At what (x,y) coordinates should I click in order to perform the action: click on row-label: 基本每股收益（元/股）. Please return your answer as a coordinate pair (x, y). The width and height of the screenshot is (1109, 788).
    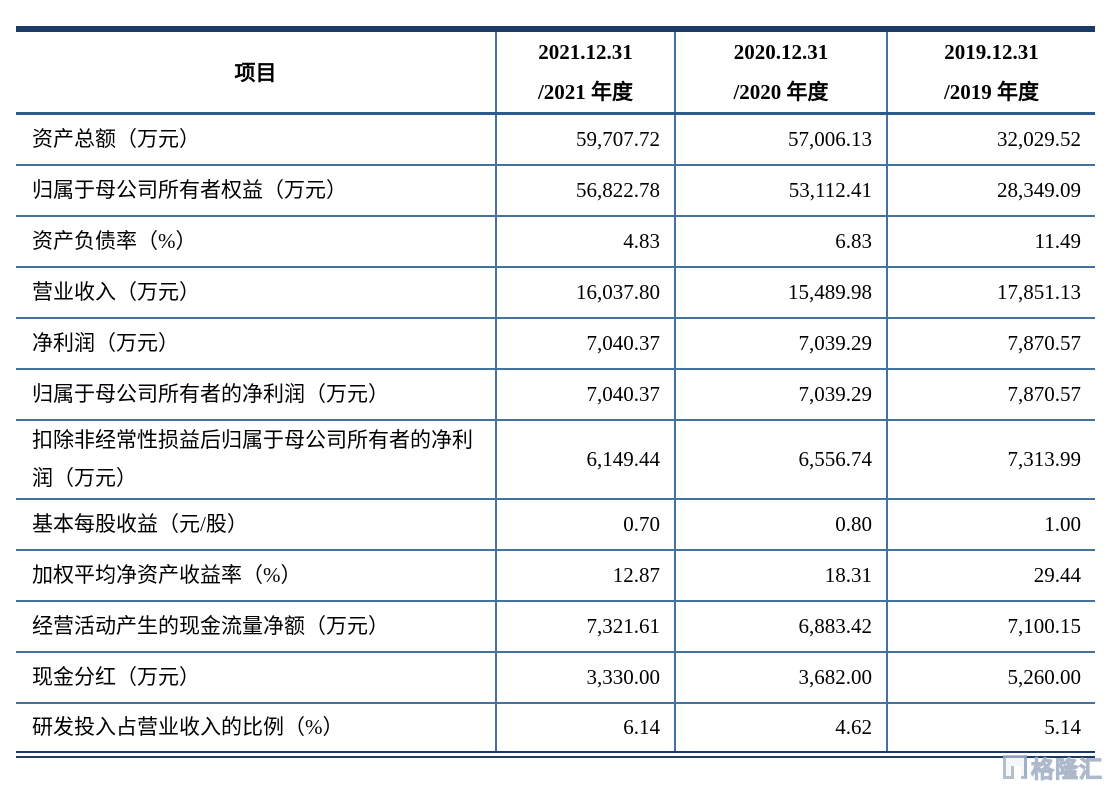
    Looking at the image, I should click on (256, 525).